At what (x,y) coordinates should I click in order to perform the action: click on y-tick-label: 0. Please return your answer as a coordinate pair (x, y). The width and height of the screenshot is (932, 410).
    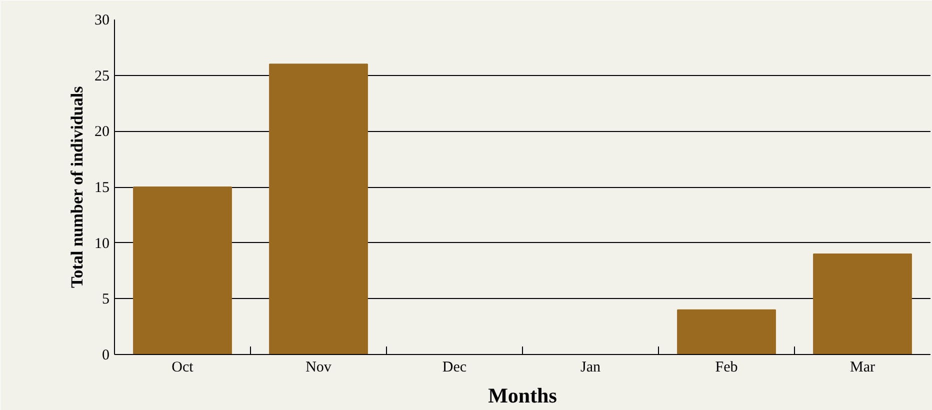
    Looking at the image, I should click on (106, 356).